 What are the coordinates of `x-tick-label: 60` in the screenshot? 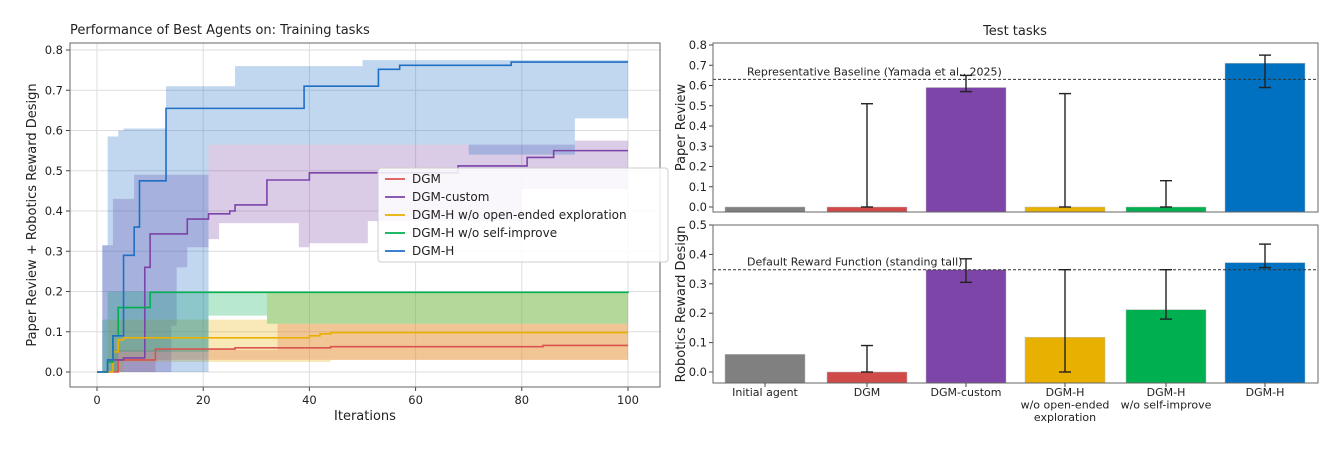 It's located at (415, 400).